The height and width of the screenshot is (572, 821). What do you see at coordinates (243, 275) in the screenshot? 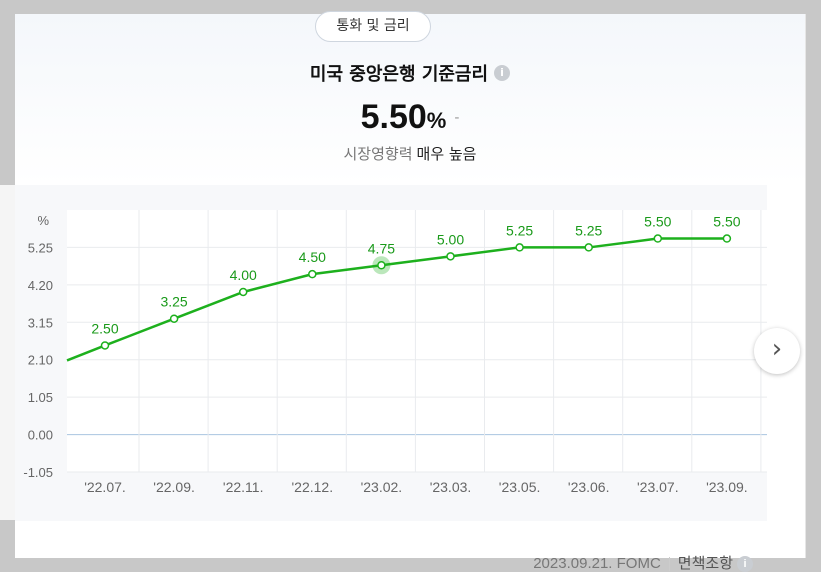
I see `data-label: 4.00` at bounding box center [243, 275].